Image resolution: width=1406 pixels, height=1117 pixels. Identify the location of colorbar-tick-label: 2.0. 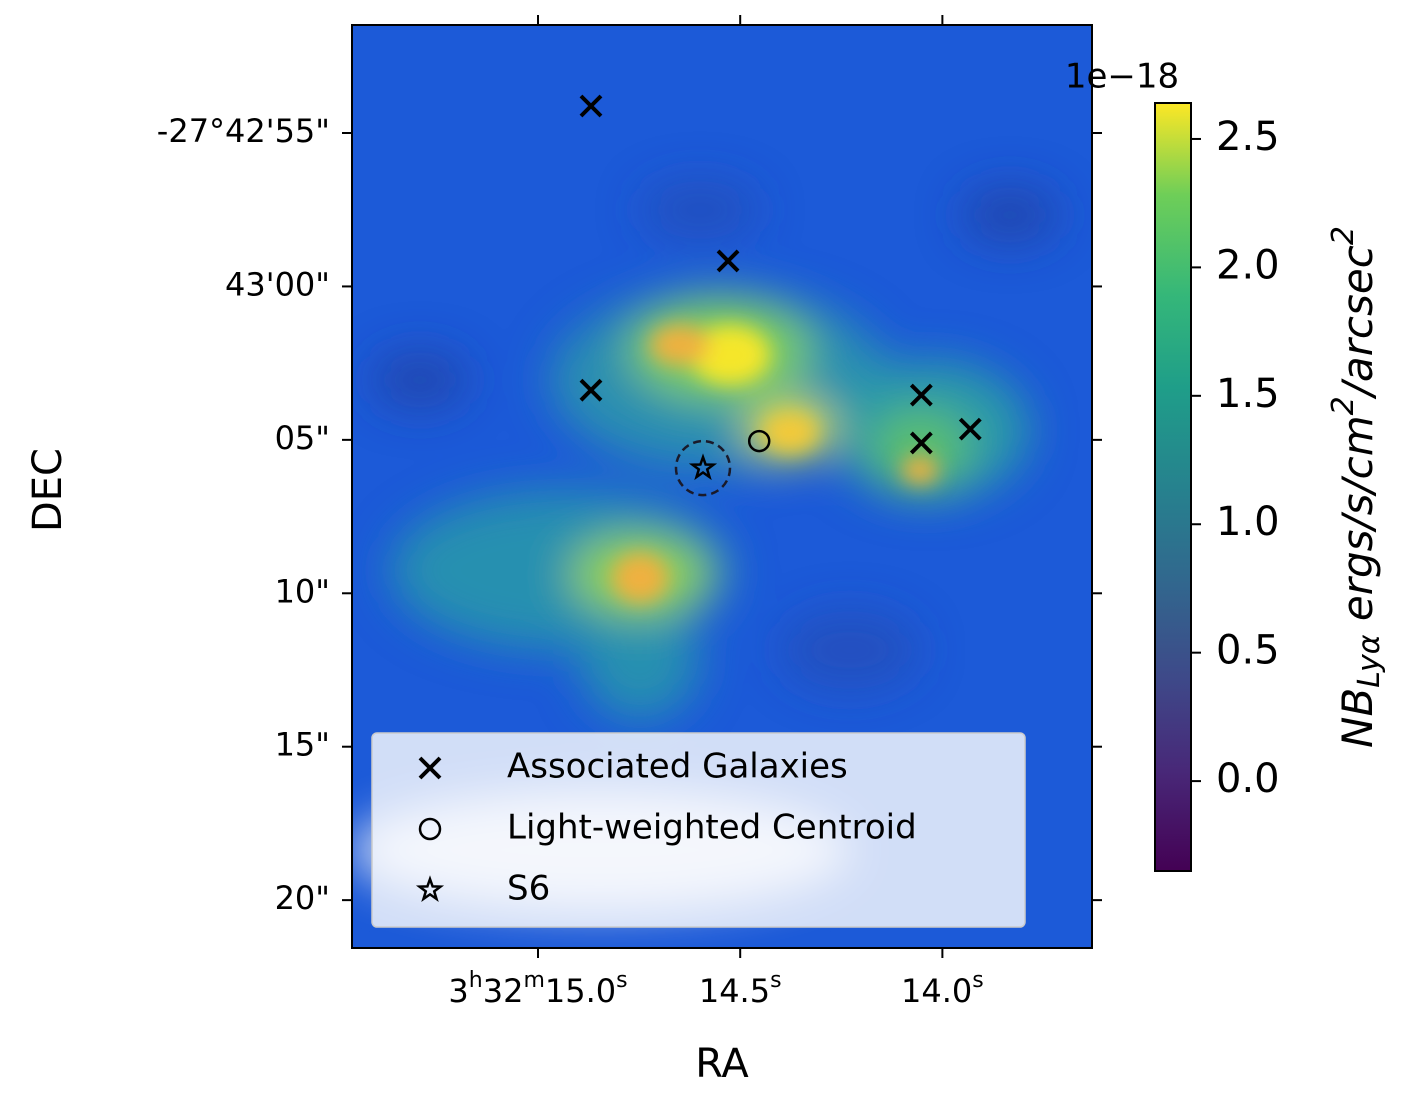
(1248, 265).